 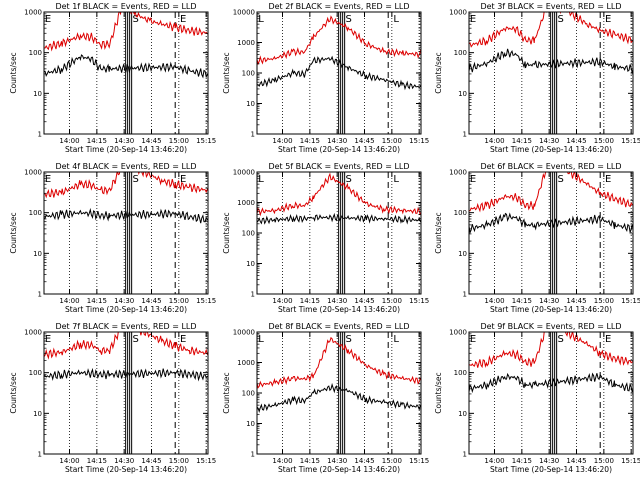 What do you see at coordinates (125, 326) in the screenshot?
I see `panel-title: Det 7f BLACK = Events, RED = LLD` at bounding box center [125, 326].